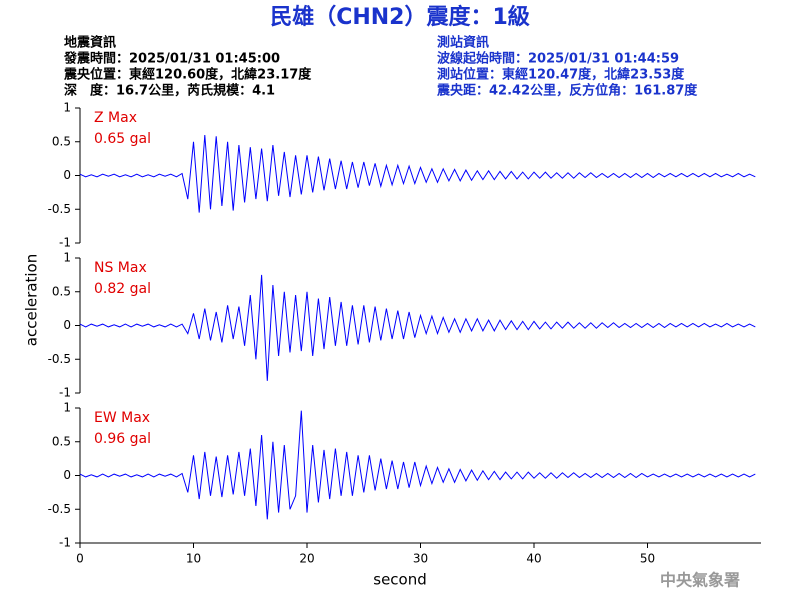  Describe the element at coordinates (32, 300) in the screenshot. I see `y-axis-label: acceleration` at that location.